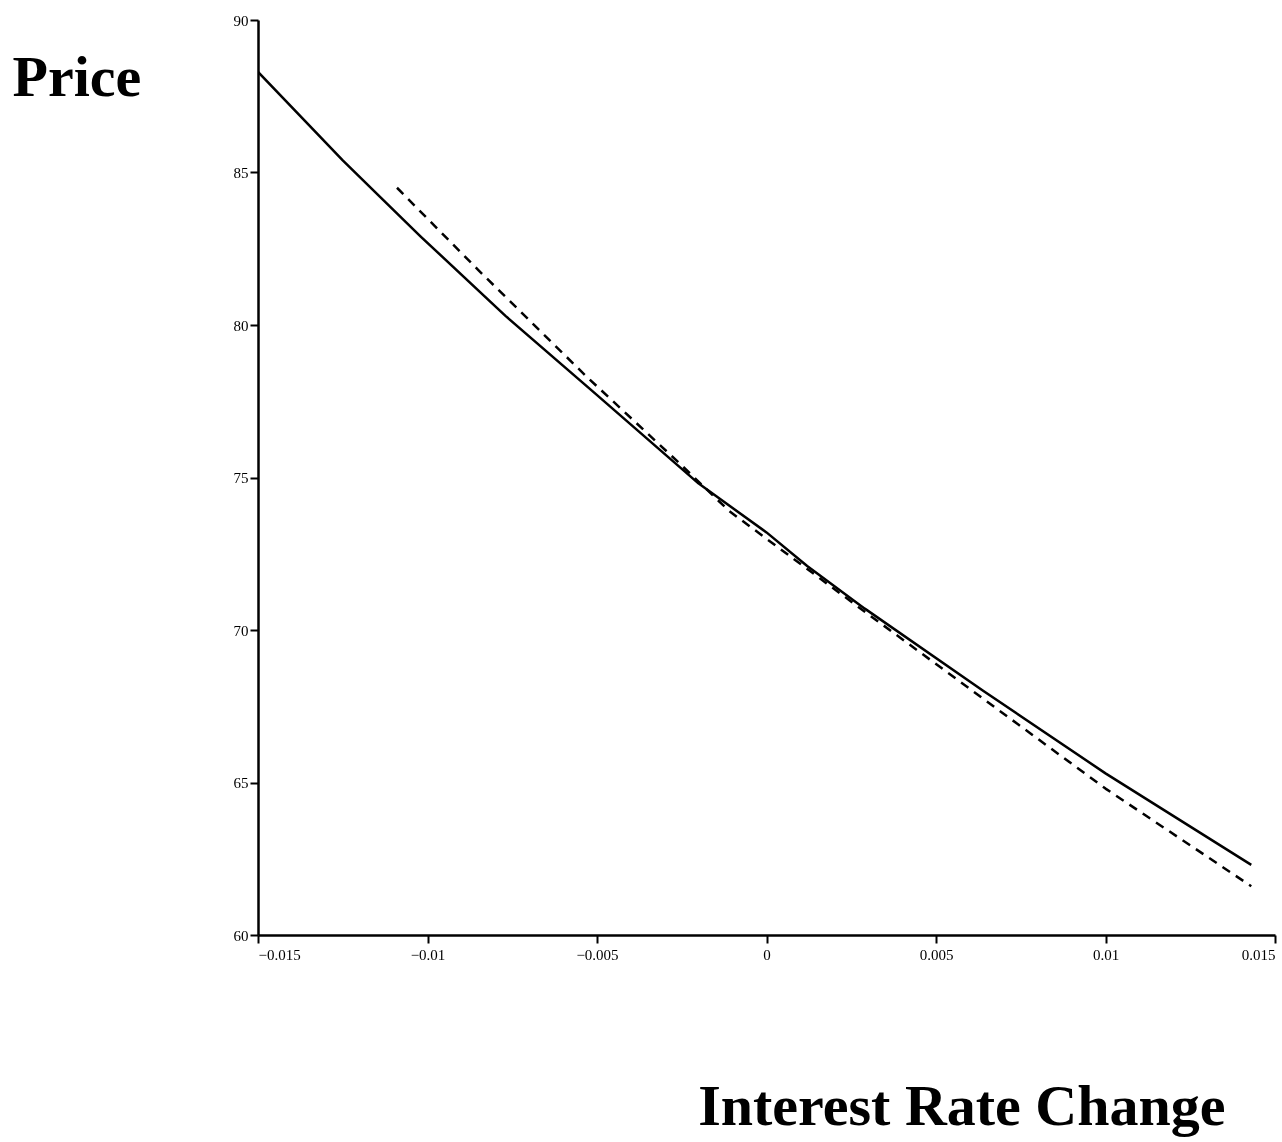 The height and width of the screenshot is (1142, 1282). What do you see at coordinates (241, 478) in the screenshot?
I see `y-tick-label: 75` at bounding box center [241, 478].